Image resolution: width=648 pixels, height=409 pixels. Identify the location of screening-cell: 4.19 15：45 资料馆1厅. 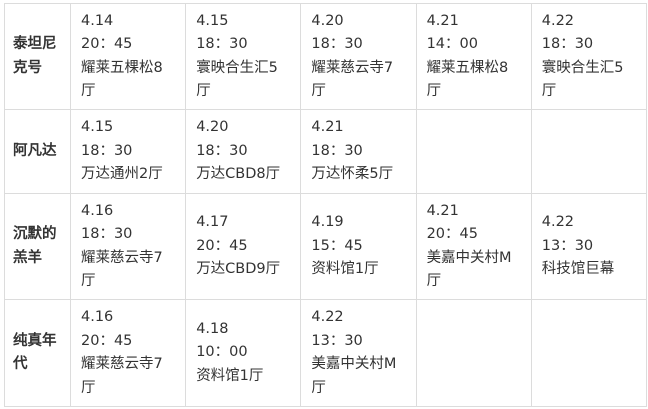
(358, 246).